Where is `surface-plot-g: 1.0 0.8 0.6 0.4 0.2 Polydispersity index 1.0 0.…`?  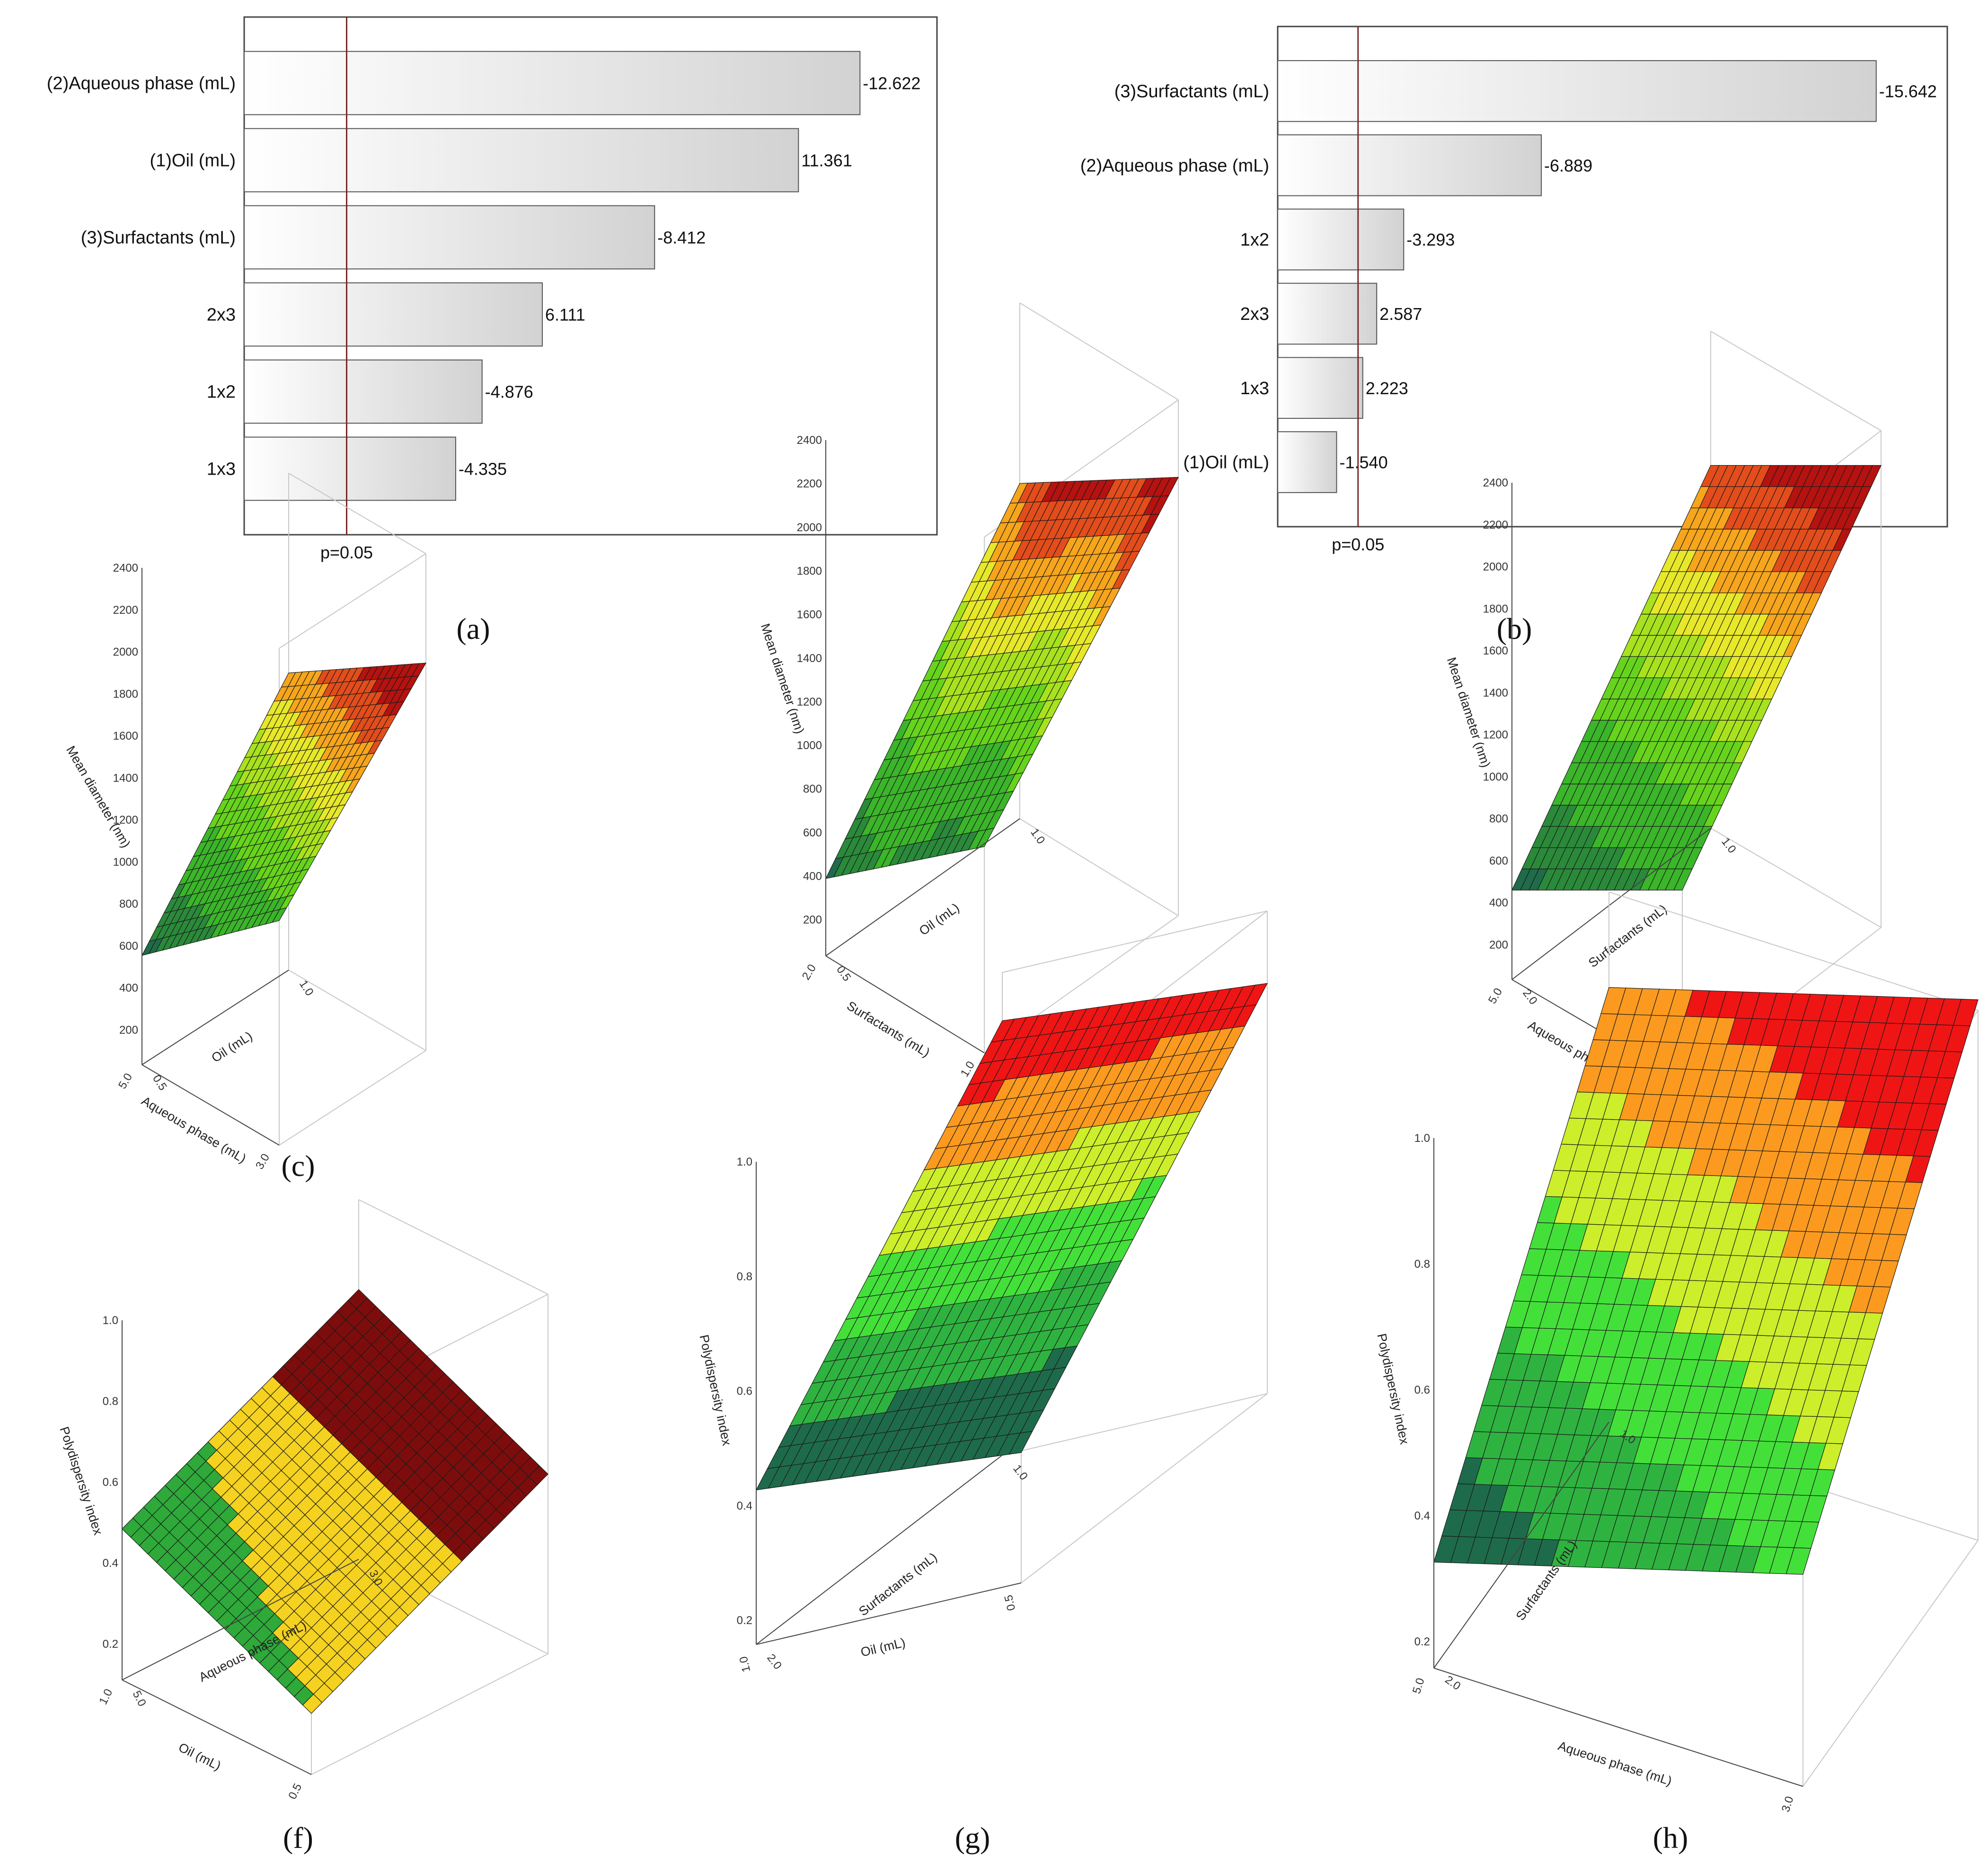
surface-plot-g: 1.0 0.8 0.6 0.4 0.2 Polydispersity index 1.0 0.… is located at coordinates (983, 1382).